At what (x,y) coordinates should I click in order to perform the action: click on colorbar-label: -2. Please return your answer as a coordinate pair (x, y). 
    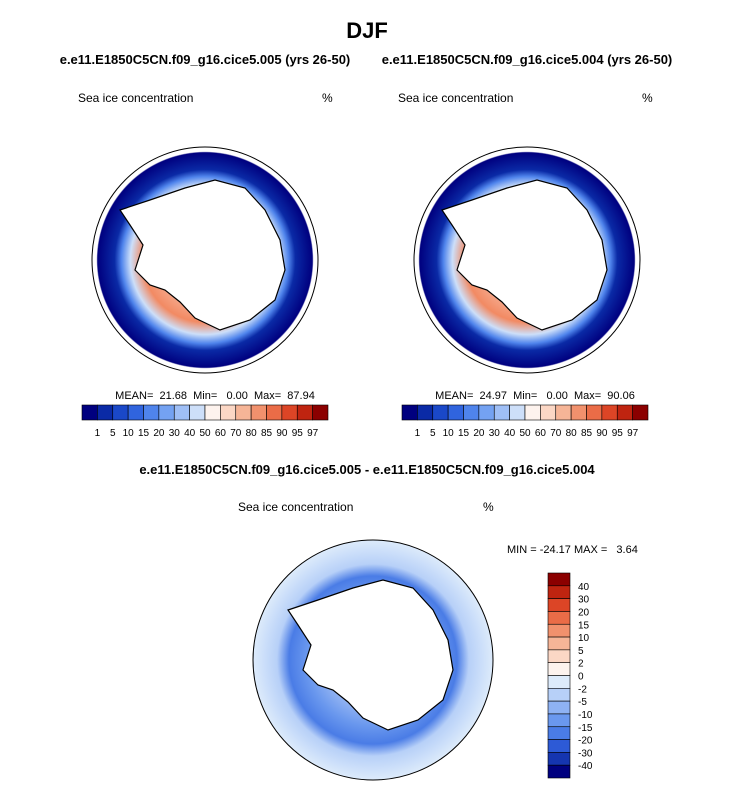
    Looking at the image, I should click on (582, 689).